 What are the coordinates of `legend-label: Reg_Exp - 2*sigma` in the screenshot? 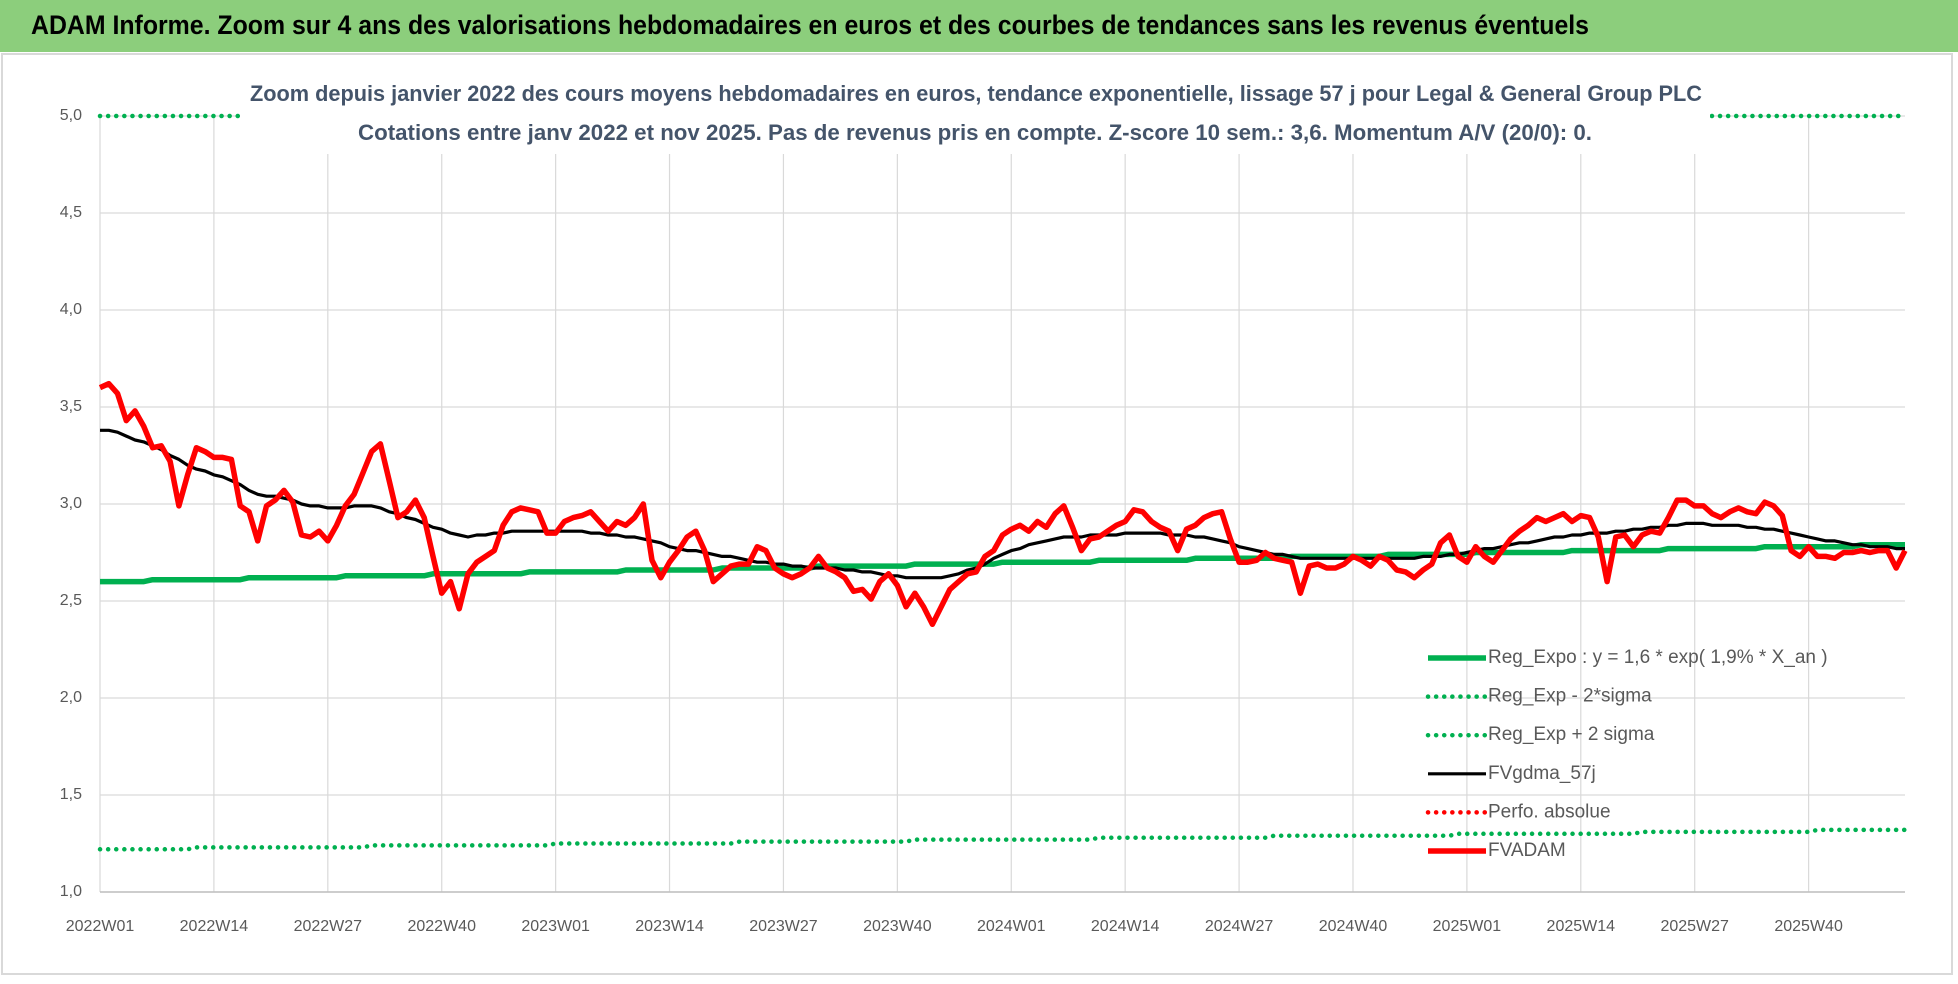 It's located at (1570, 696).